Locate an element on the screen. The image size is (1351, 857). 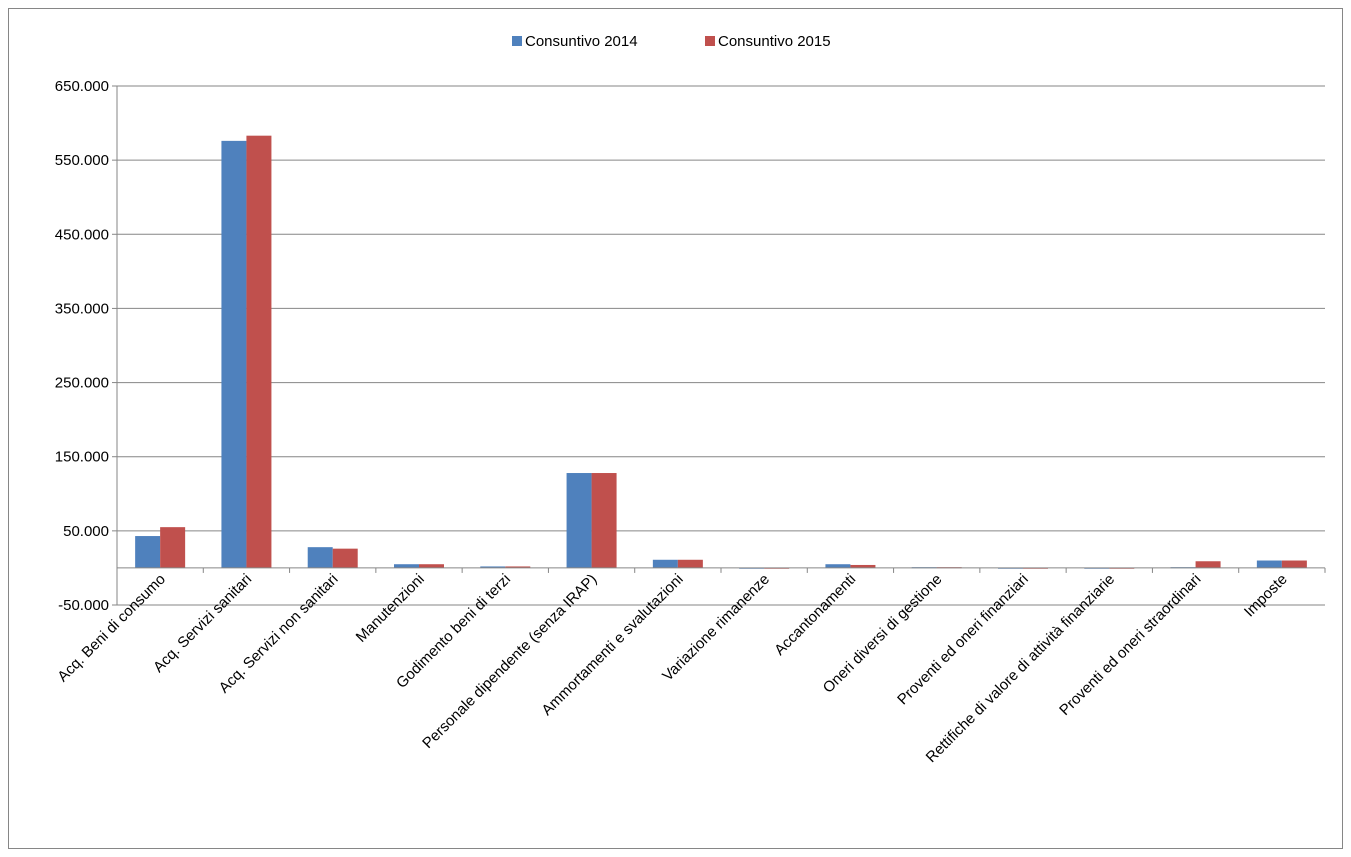
legend-label: Consuntivo 2015 is located at coordinates (774, 41).